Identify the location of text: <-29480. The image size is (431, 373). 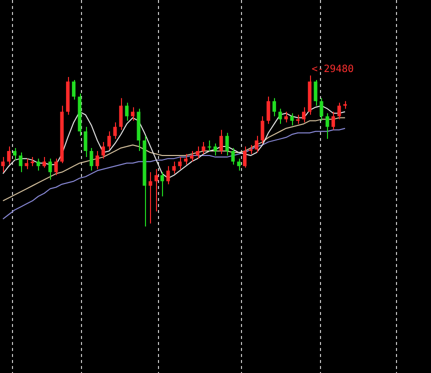
(333, 70).